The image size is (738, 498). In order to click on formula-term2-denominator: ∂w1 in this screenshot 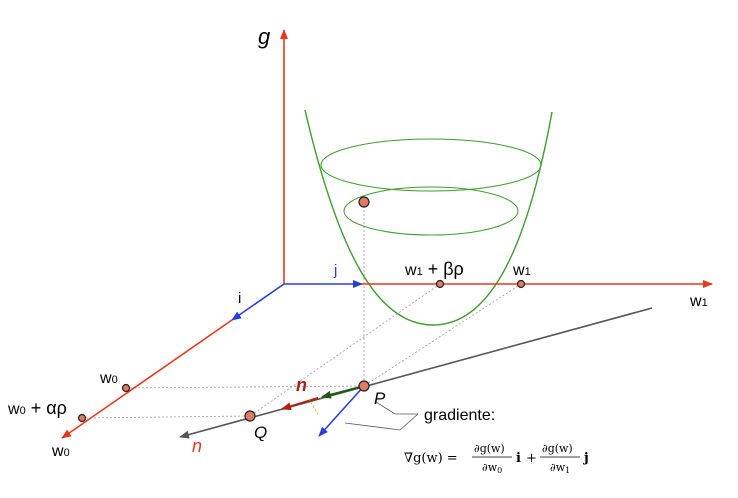, I will do `click(560, 468)`.